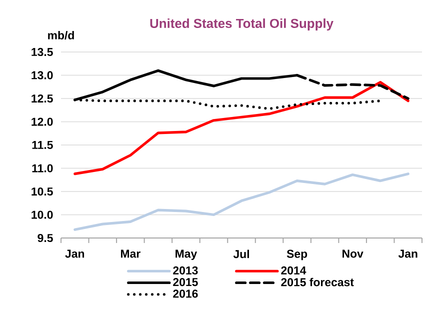 The image size is (446, 333). Describe the element at coordinates (45, 238) in the screenshot. I see `y-tick-label: 9.5` at that location.